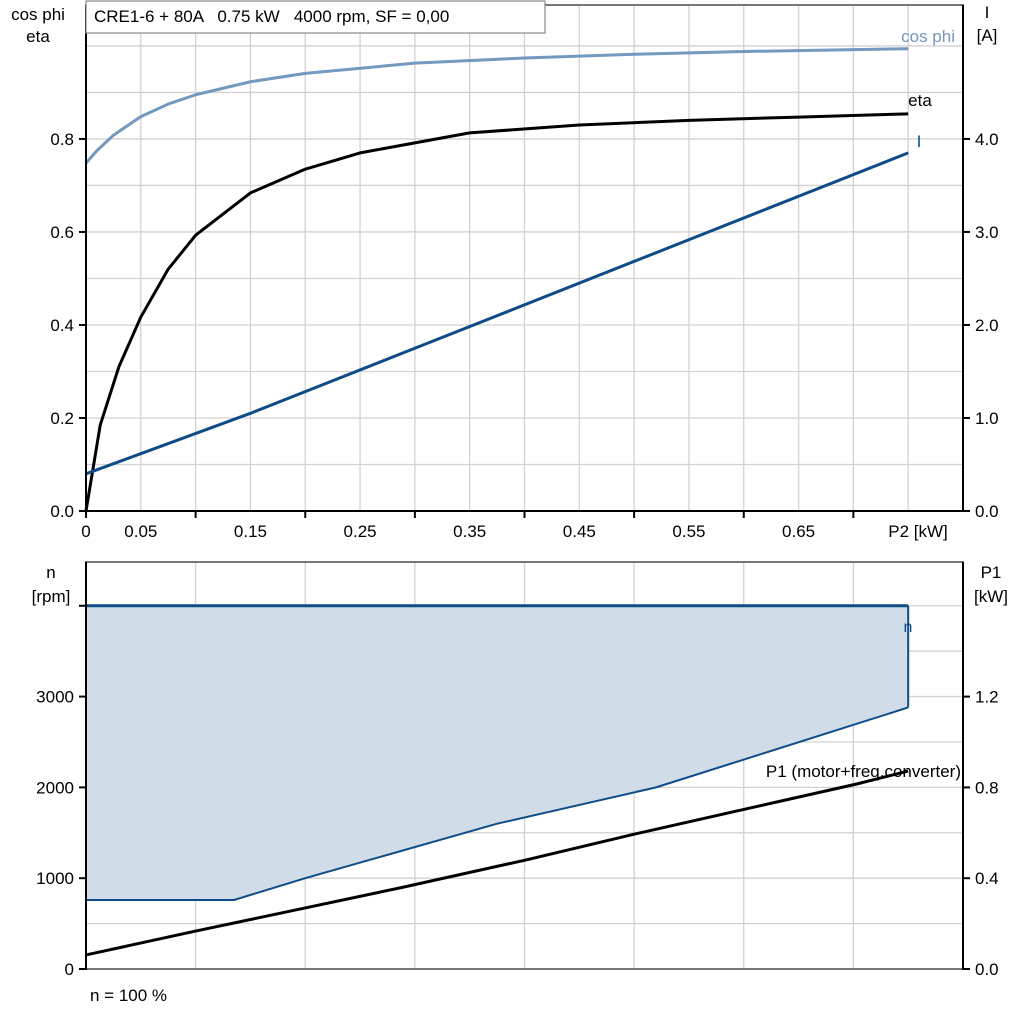  Describe the element at coordinates (987, 697) in the screenshot. I see `p1-y-tick-label: 1.2` at that location.